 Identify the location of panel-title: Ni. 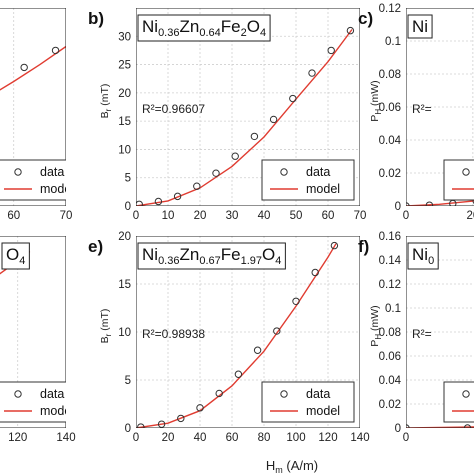
(420, 26).